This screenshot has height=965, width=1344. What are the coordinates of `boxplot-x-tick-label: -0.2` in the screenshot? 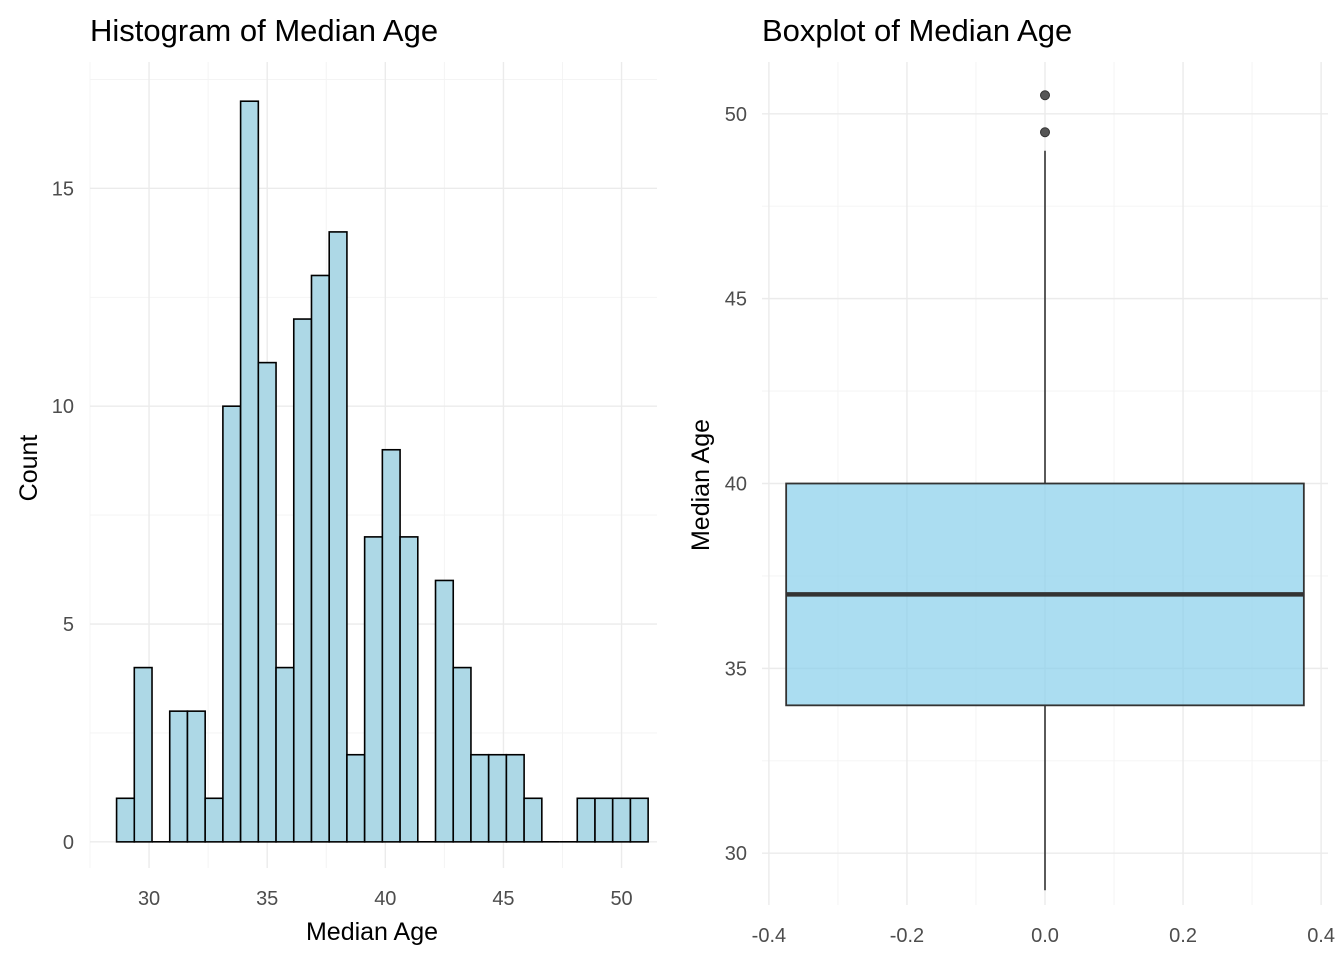 It's located at (907, 936).